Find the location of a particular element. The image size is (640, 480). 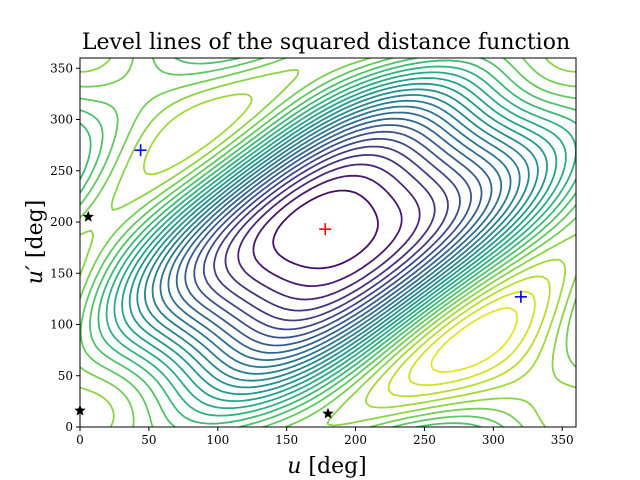

x-tick-label: 350 is located at coordinates (562, 440).